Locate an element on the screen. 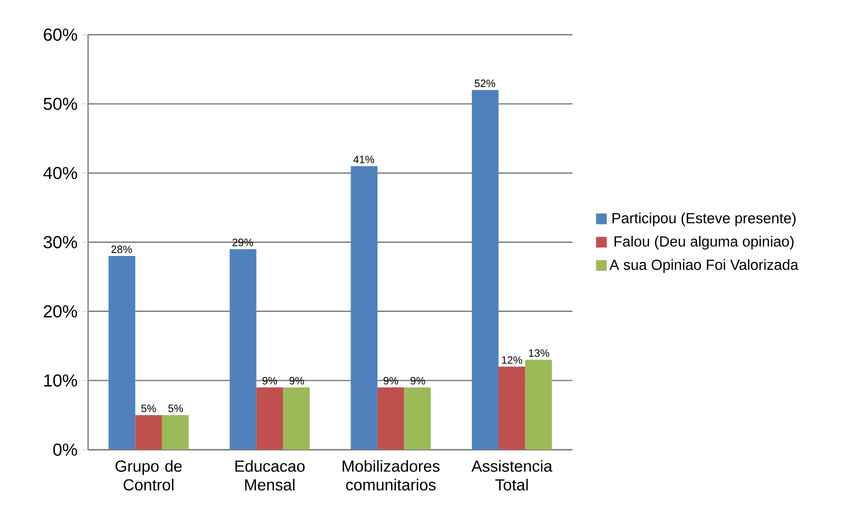  legend-label: A sua Opiniao Foi Valorizada is located at coordinates (703, 266).